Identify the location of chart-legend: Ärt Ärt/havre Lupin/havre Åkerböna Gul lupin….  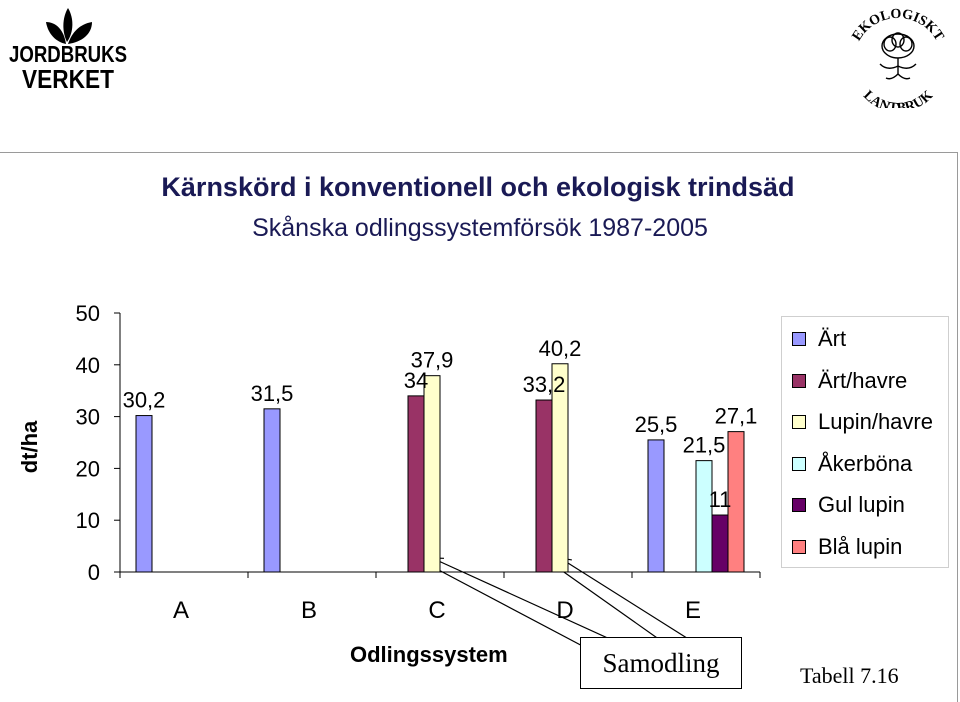
(865, 442).